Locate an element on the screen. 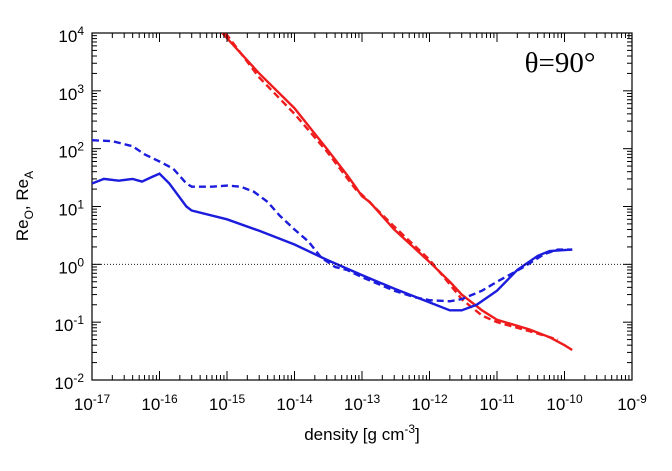 Image resolution: width=672 pixels, height=471 pixels. x-tick-label: 10-13 is located at coordinates (362, 403).